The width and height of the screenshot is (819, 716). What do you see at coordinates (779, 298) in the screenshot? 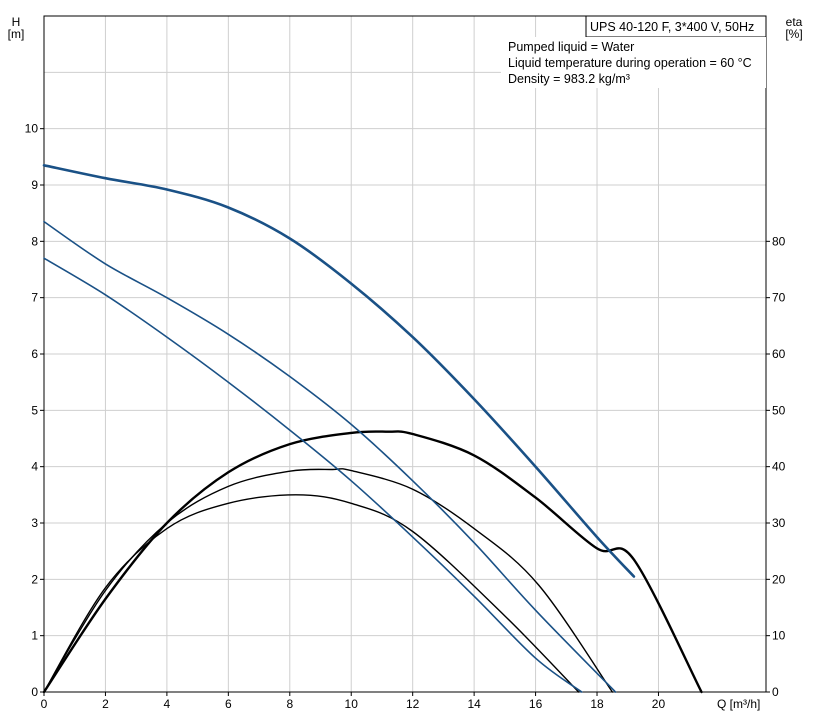
I see `right-tick-label: 70` at bounding box center [779, 298].